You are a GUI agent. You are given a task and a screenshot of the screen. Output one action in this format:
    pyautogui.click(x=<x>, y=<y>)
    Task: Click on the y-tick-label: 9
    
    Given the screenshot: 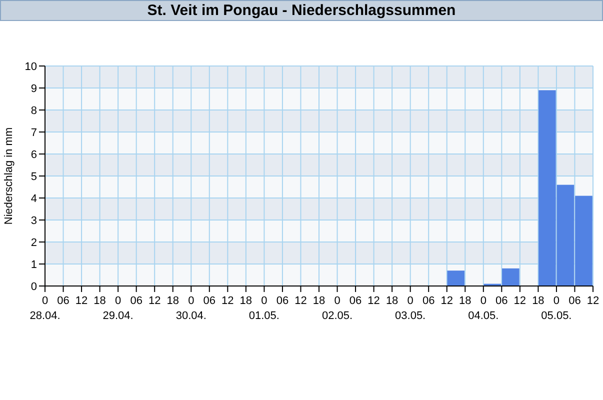 What is the action you would take?
    pyautogui.click(x=33, y=88)
    